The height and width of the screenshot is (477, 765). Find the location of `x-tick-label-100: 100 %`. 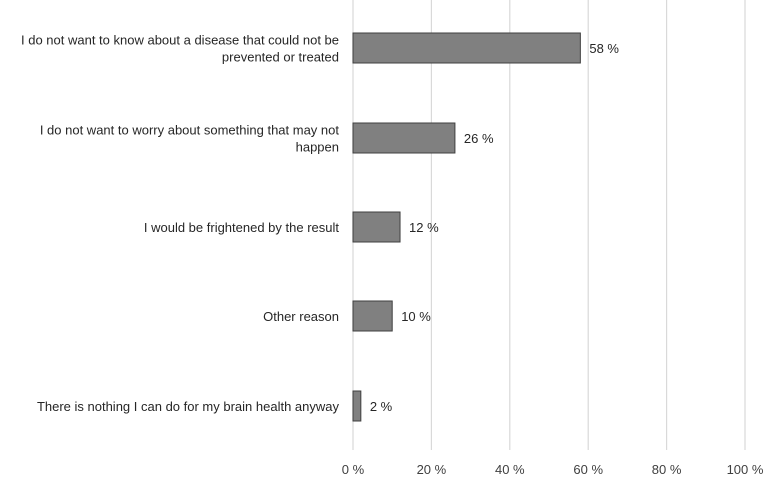

x-tick-label-100: 100 % is located at coordinates (745, 469).